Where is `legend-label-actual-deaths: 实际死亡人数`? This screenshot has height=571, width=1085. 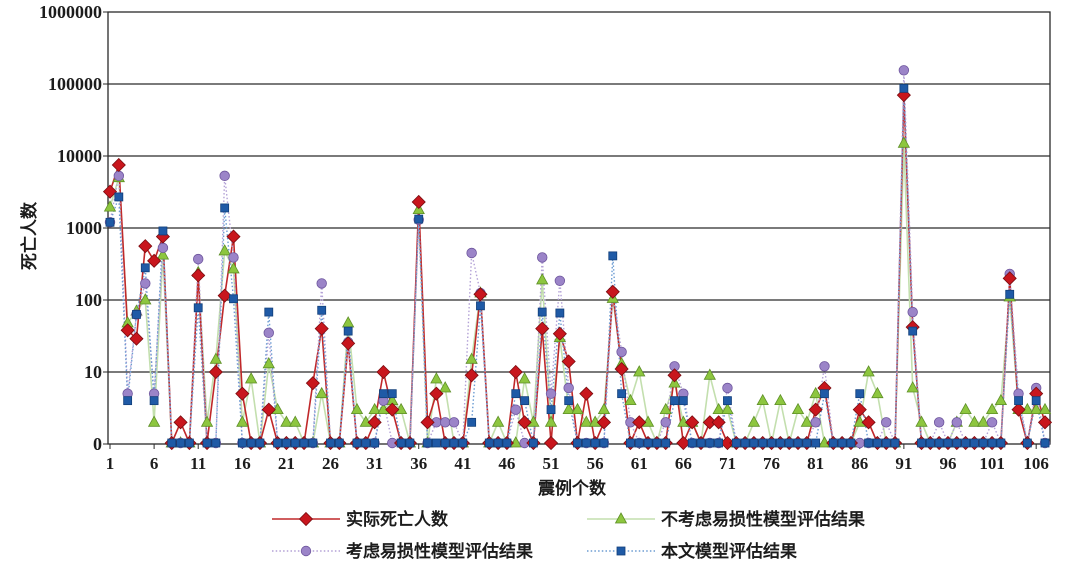
legend-label-actual-deaths: 实际死亡人数 is located at coordinates (397, 519).